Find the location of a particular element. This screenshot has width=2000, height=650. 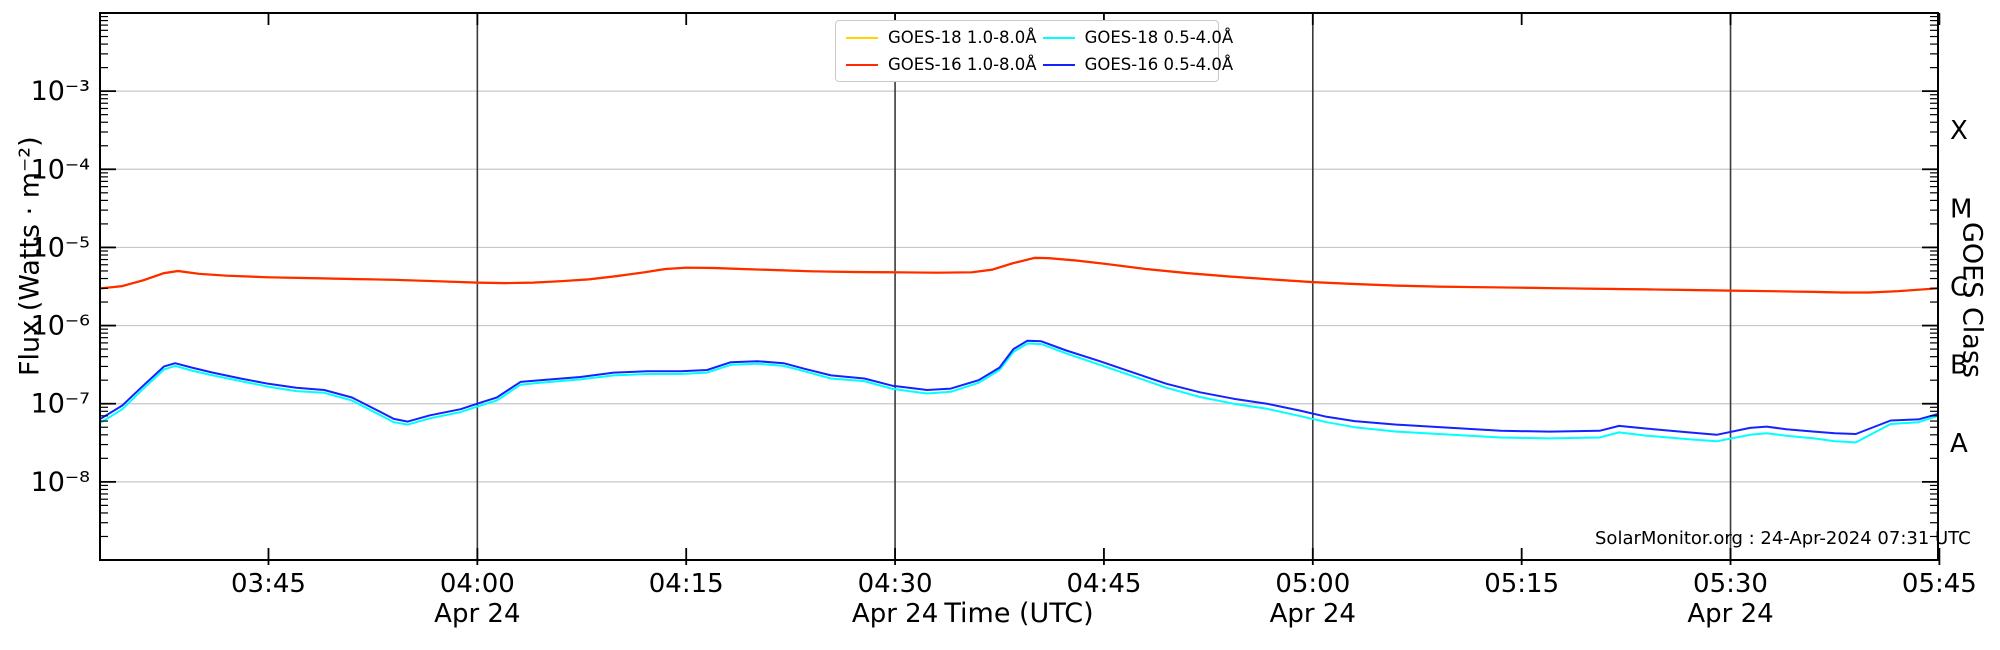

legend-item-goes18-long: GOES-18 1.0-8.0Å is located at coordinates (941, 37).